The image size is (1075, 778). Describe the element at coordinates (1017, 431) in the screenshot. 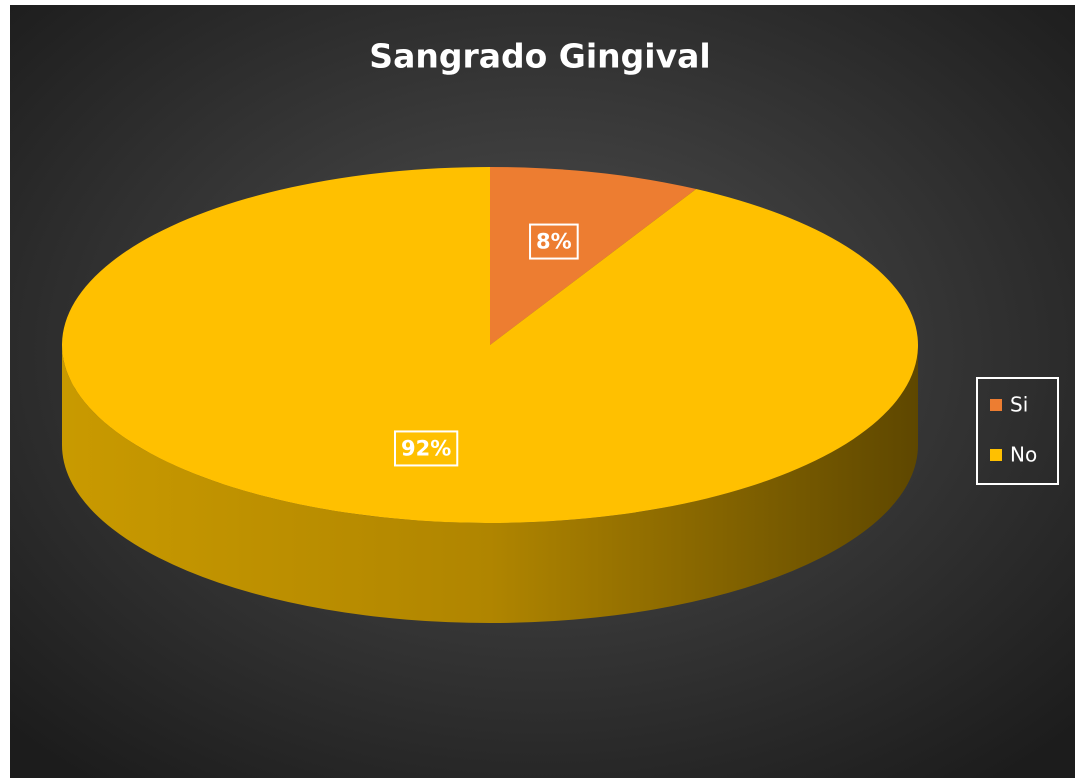

I see `legend-box` at that location.